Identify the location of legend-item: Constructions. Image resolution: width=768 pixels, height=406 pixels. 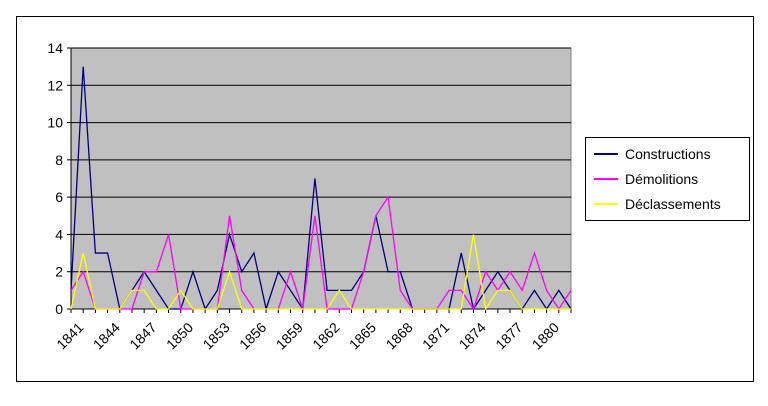
(652, 154).